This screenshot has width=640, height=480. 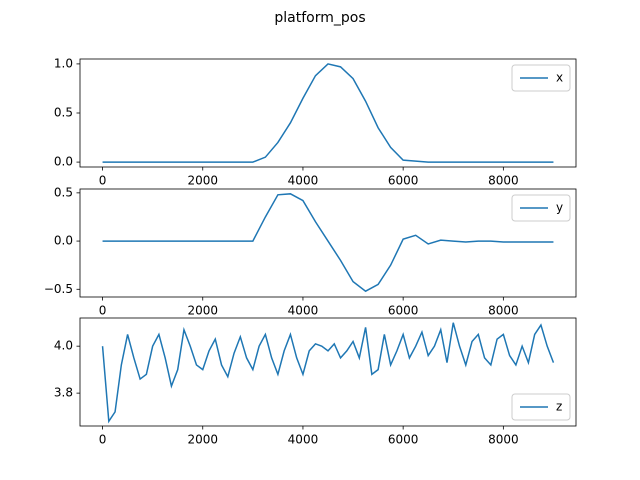 I want to click on legend-label: y, so click(x=559, y=208).